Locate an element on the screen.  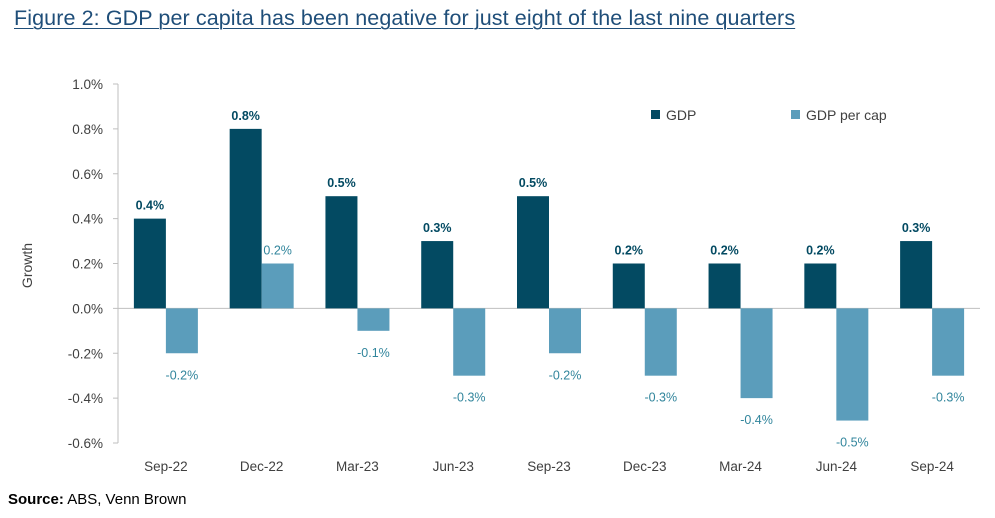
y-tick-label: 0.8% is located at coordinates (87, 129).